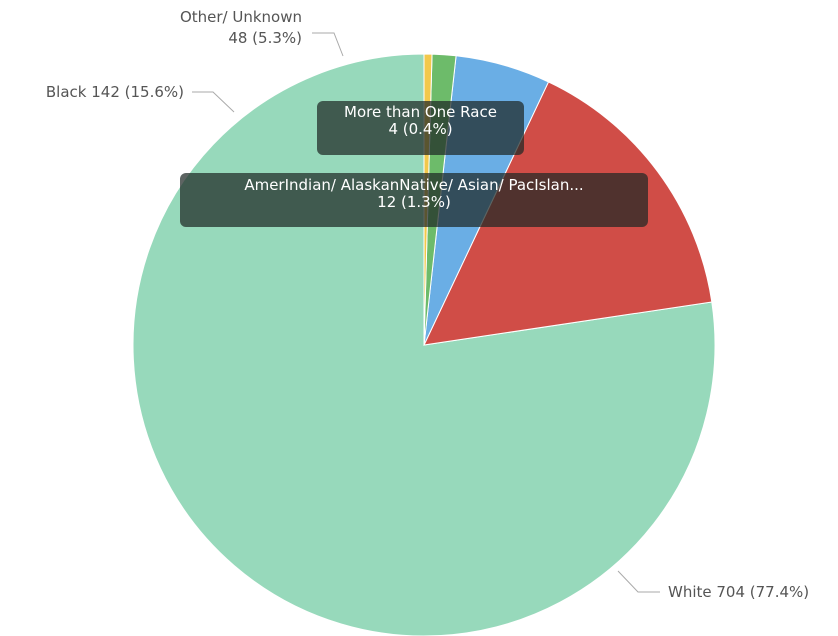 The image size is (838, 636). I want to click on slice-label-amerindian-asian-value: 12 (1.3%), so click(414, 202).